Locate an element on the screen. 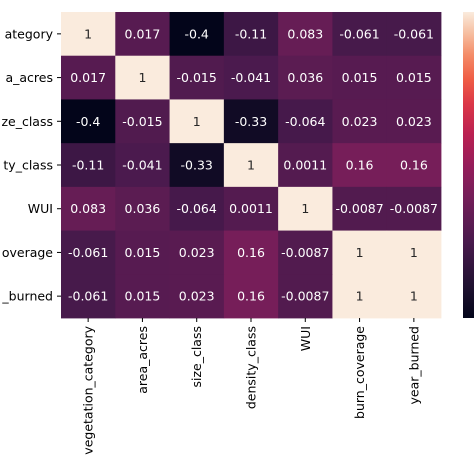 Image resolution: width=474 pixels, height=474 pixels. colorbar is located at coordinates (468, 165).